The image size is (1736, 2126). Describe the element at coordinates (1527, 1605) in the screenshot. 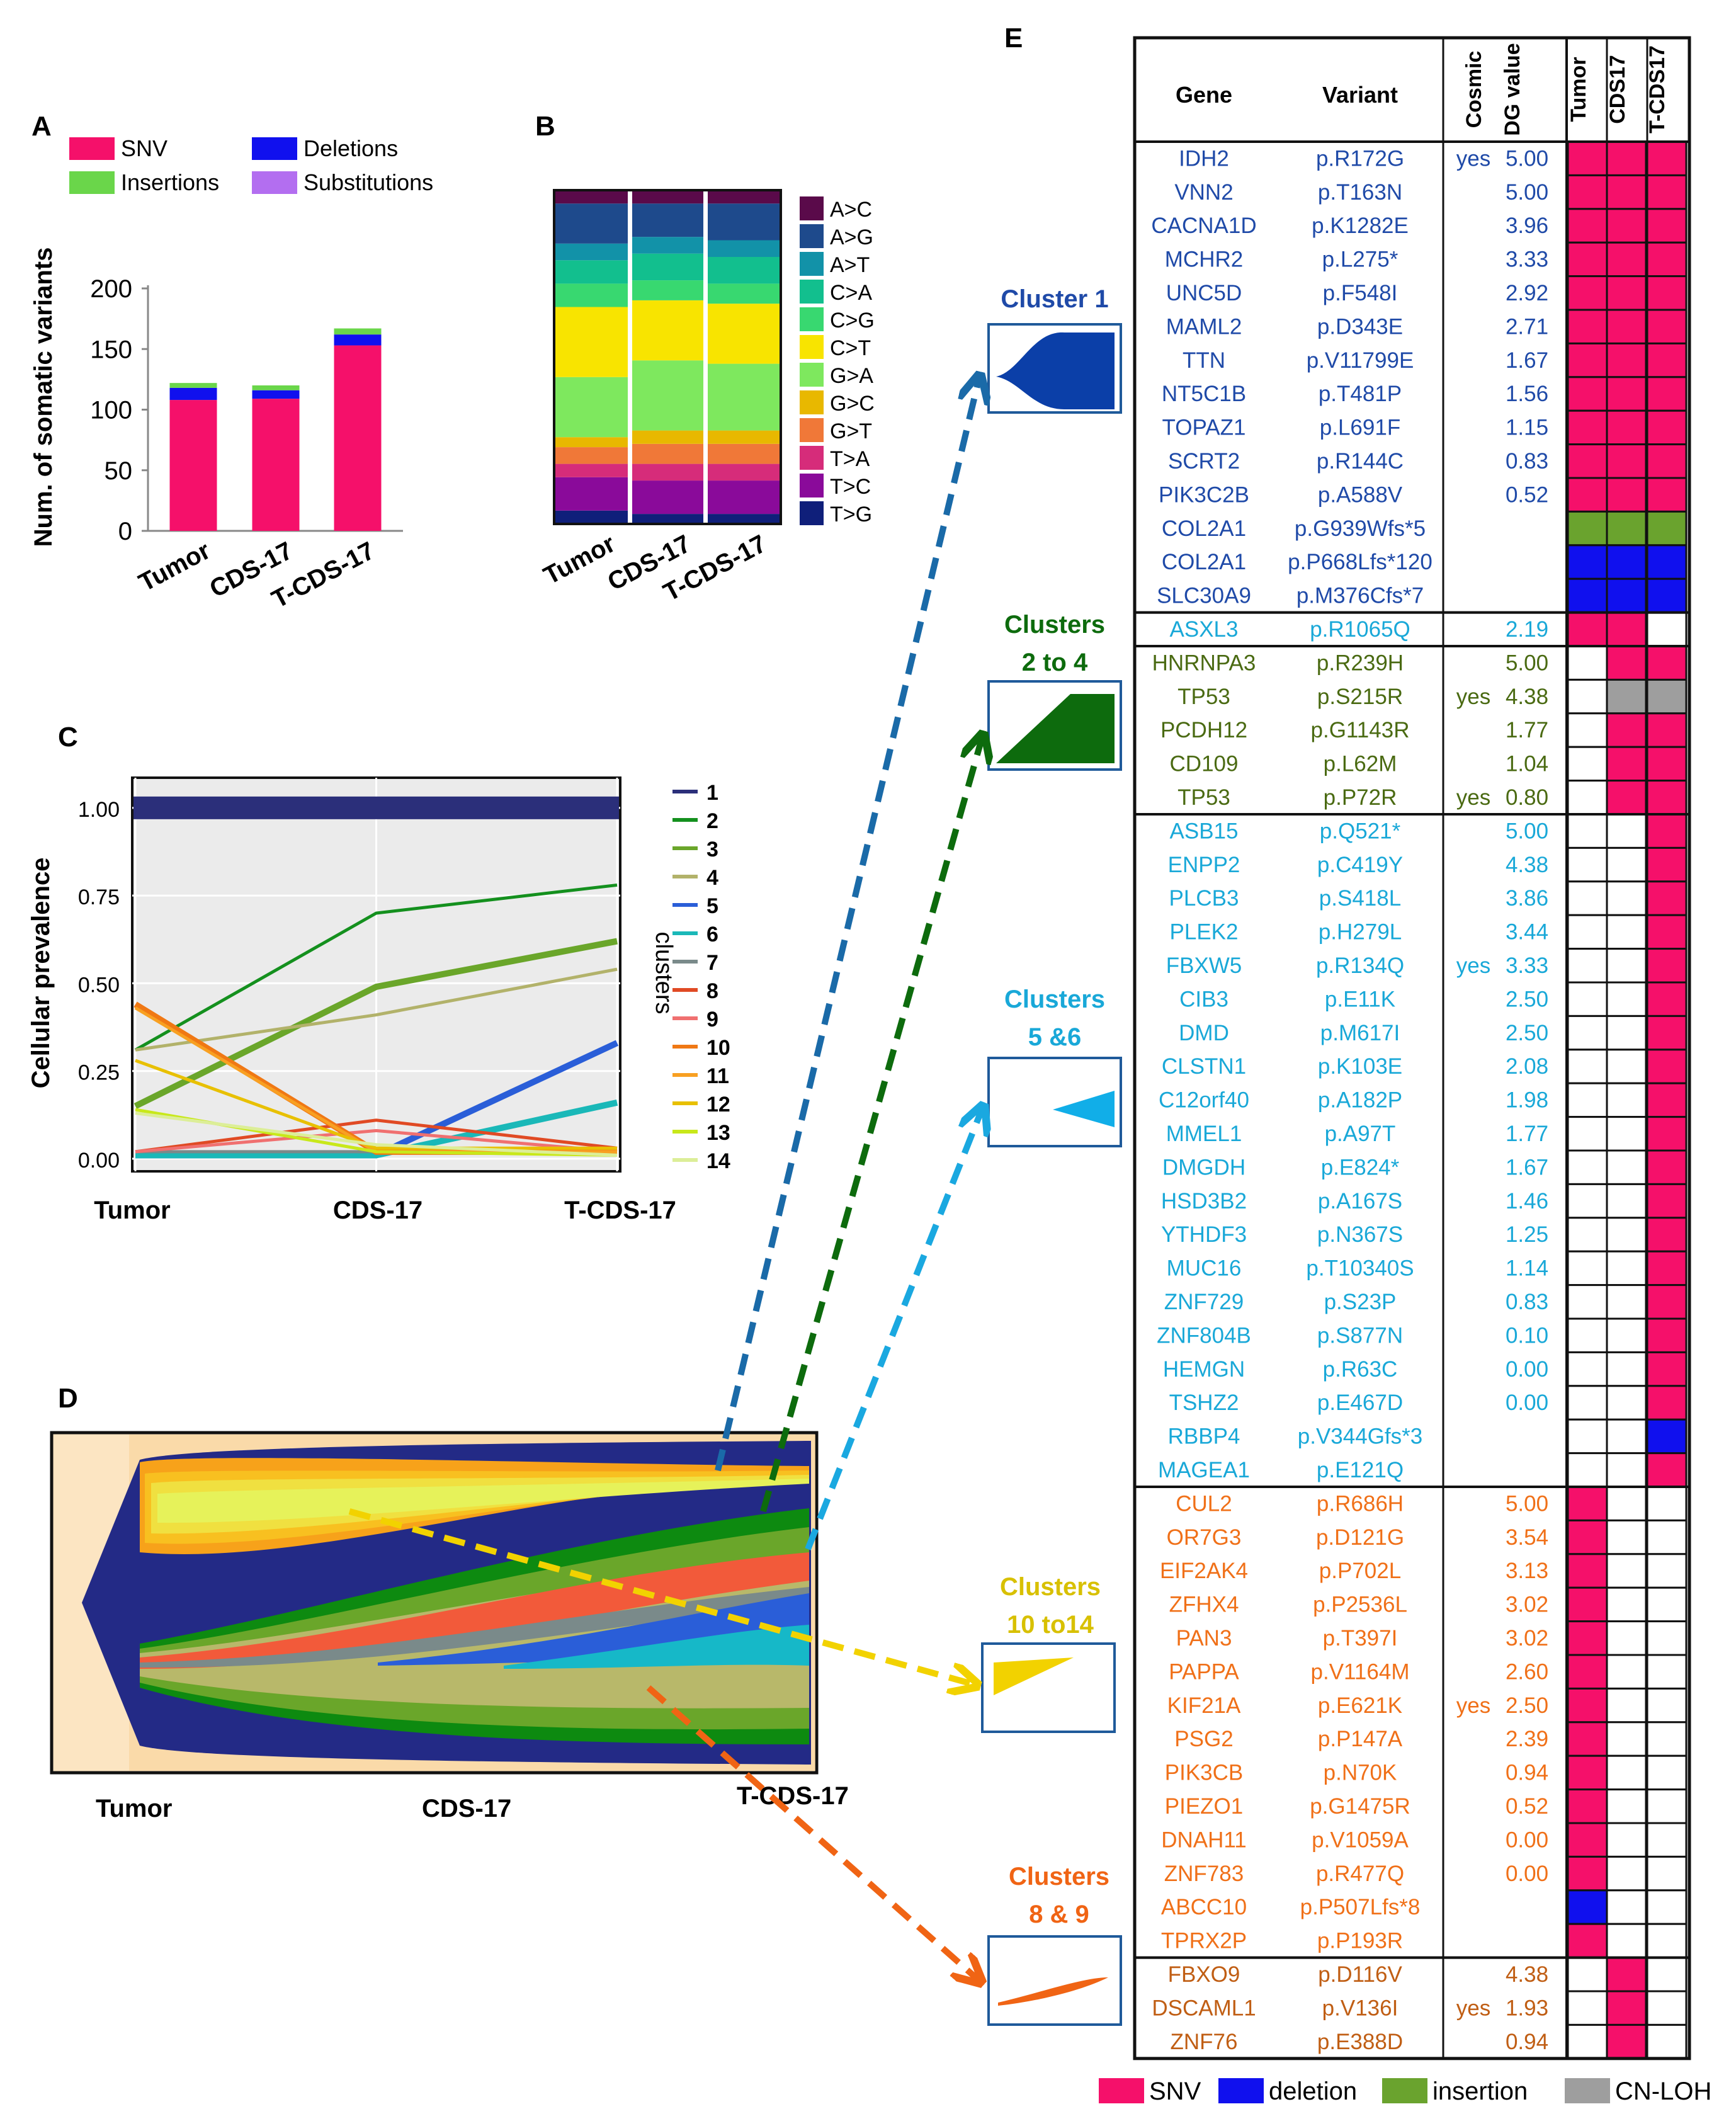

I see `e-dg-zfhx4: 3.02` at that location.